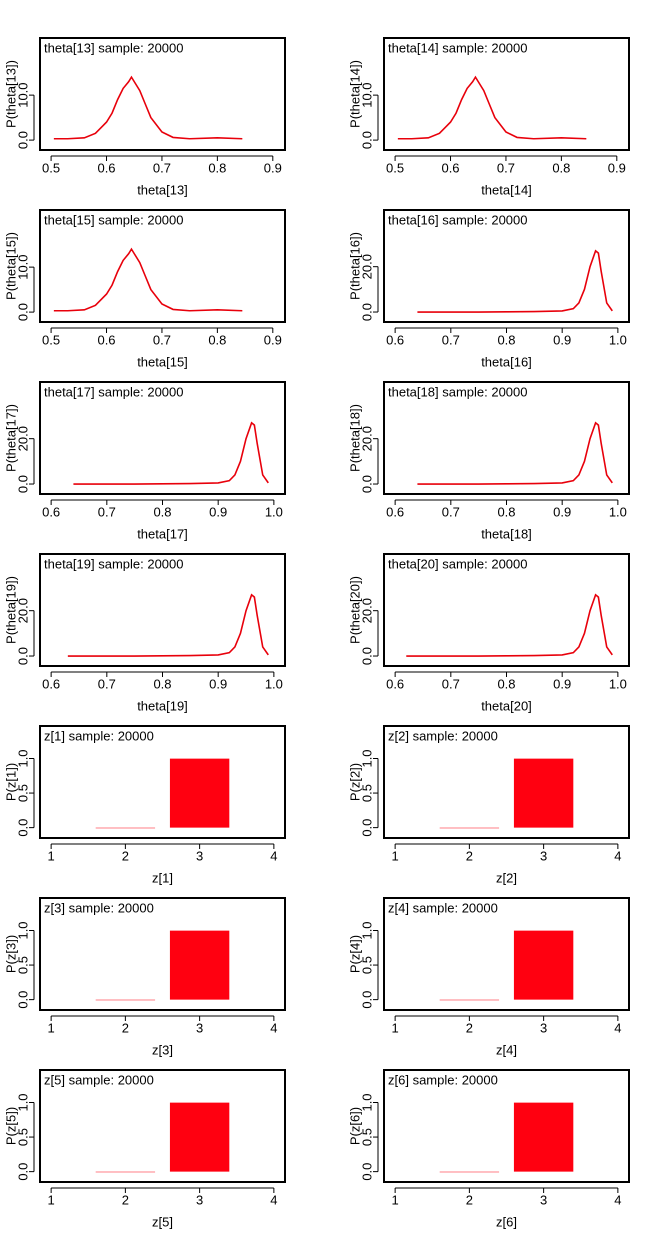 This screenshot has height=1236, width=650. I want to click on y-axis-label: P(theta[15]), so click(10, 266).